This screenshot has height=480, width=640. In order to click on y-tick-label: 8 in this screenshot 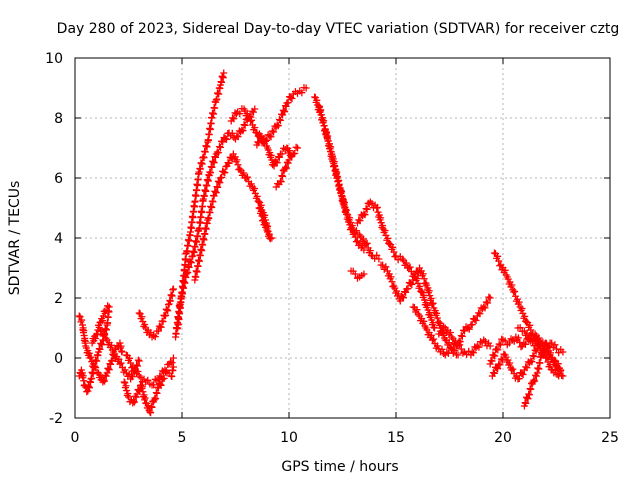, I will do `click(58, 119)`.